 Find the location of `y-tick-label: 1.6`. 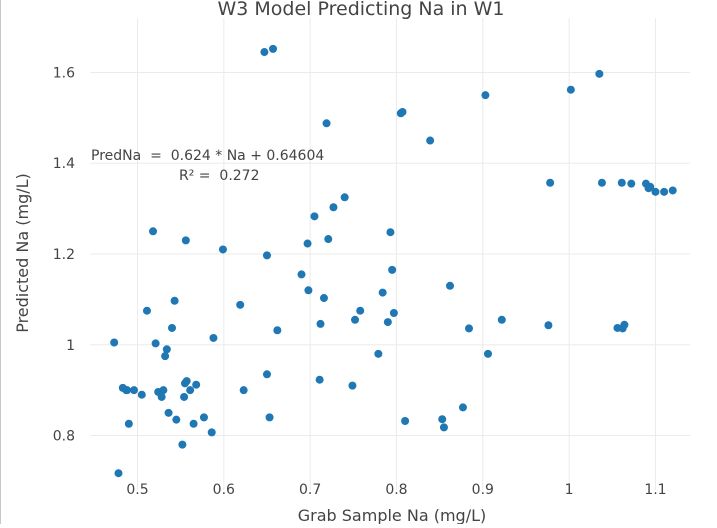

y-tick-label: 1.6 is located at coordinates (64, 73).